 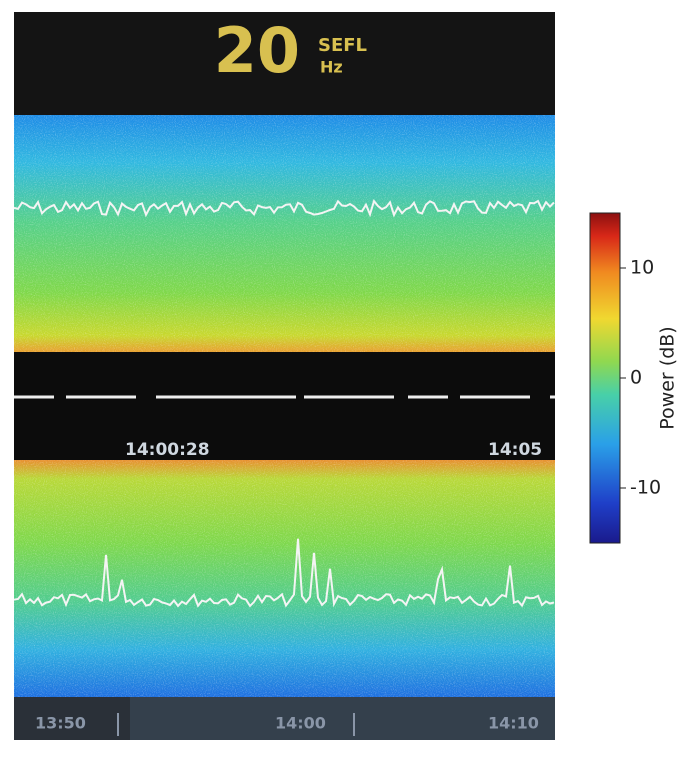 What do you see at coordinates (284, 573) in the screenshot?
I see `lower-edge-line` at bounding box center [284, 573].